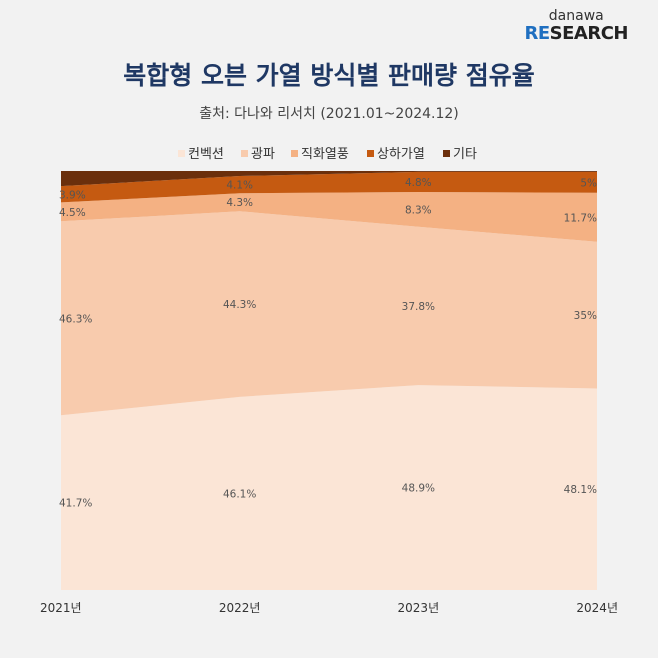 The width and height of the screenshot is (658, 658). I want to click on data-label: 41.7%, so click(75, 504).